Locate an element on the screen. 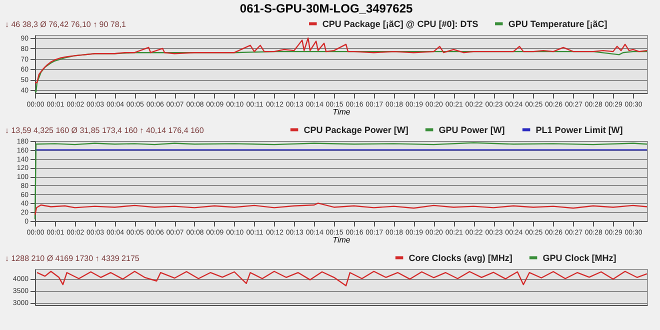 Image resolution: width=660 pixels, height=330 pixels. legend-label: Core Clocks (avg) [MHz] is located at coordinates (460, 257).